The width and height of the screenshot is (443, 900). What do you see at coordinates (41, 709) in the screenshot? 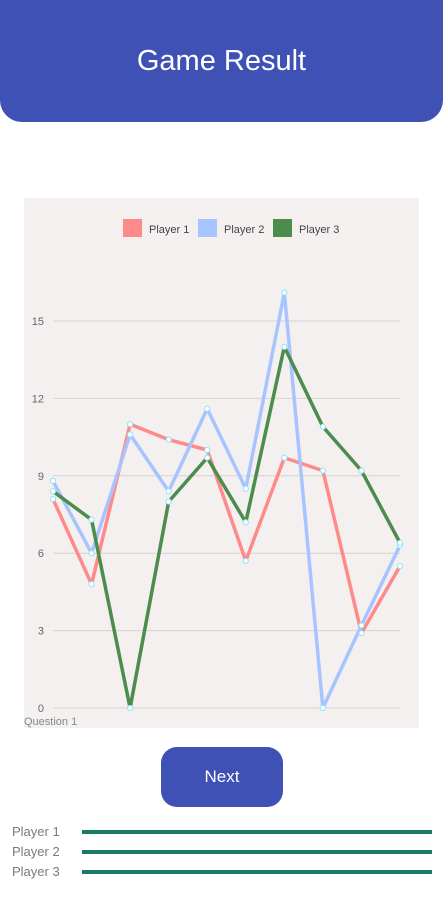
I see `y-tick-label-0: 0` at bounding box center [41, 709].